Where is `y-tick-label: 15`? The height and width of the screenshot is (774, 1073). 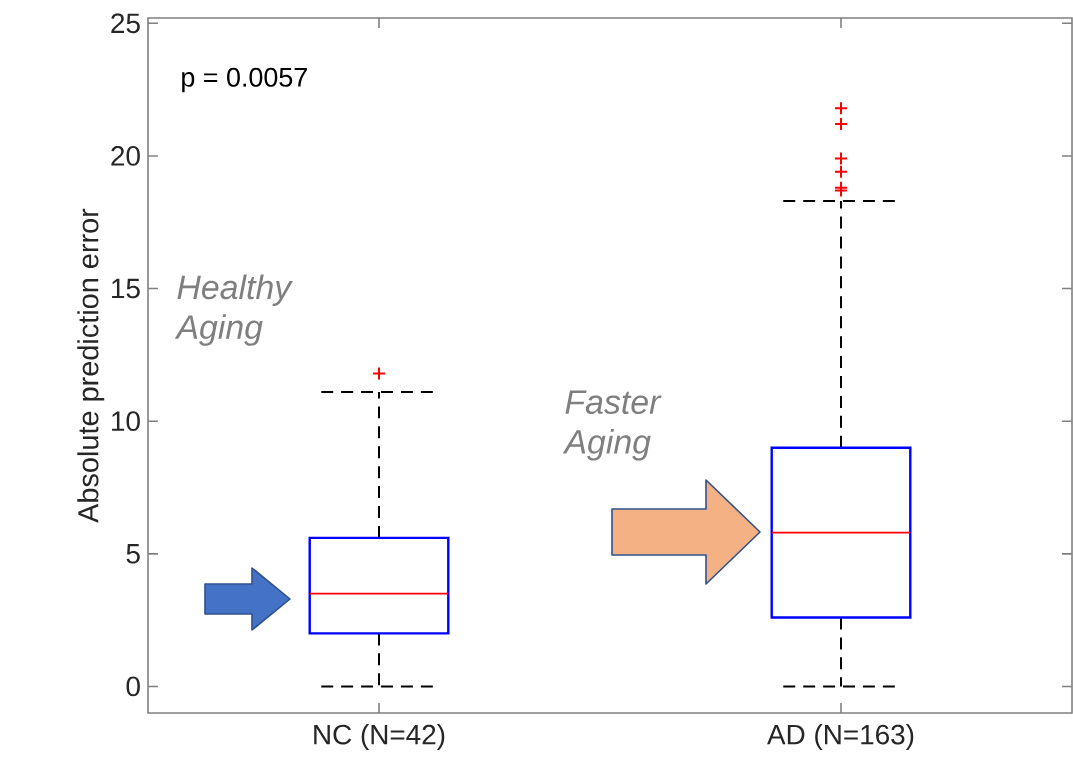 y-tick-label: 15 is located at coordinates (126, 288).